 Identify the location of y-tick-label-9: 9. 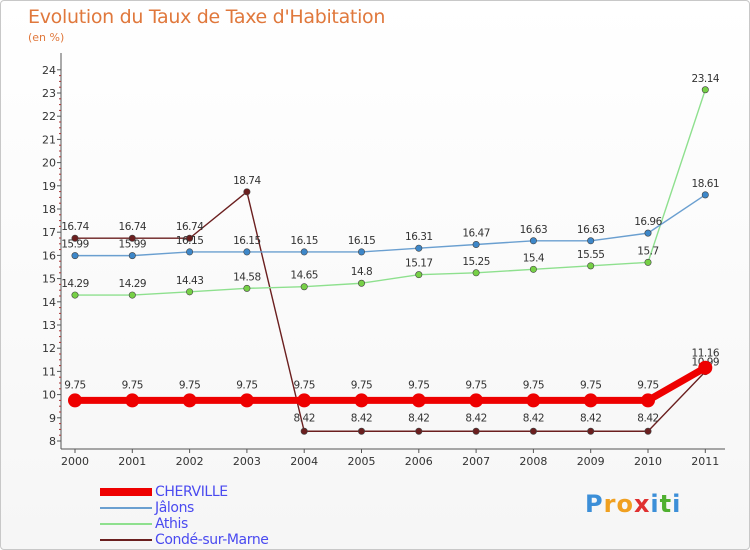
(52, 418).